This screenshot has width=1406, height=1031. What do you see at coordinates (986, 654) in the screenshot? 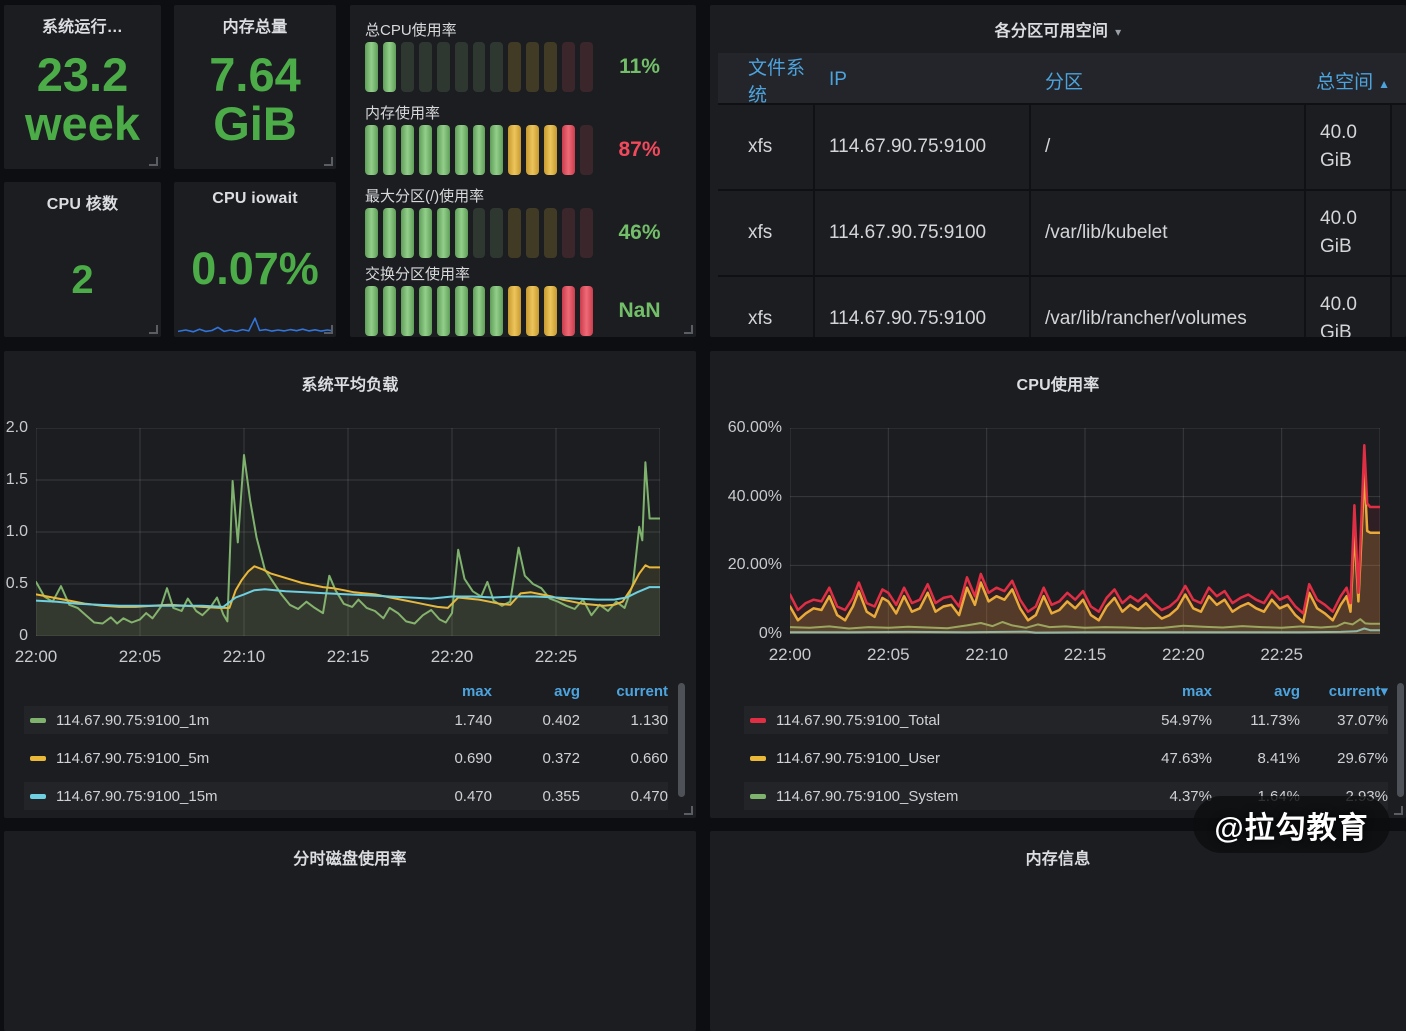
I see `x-tick-label: 22:10` at bounding box center [986, 654].